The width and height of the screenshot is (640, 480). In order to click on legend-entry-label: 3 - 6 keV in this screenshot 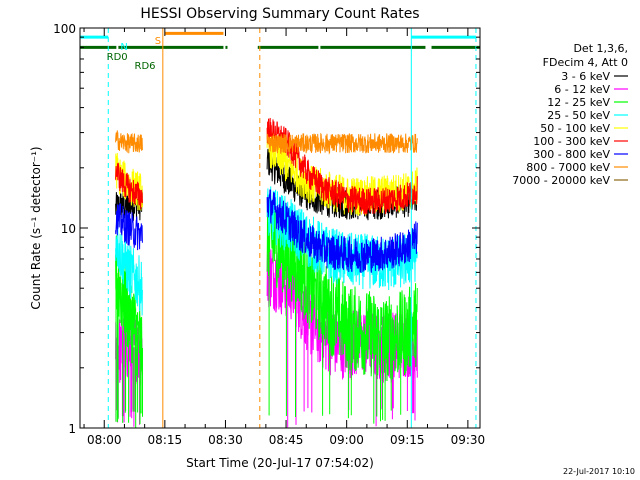, I will do `click(585, 76)`.